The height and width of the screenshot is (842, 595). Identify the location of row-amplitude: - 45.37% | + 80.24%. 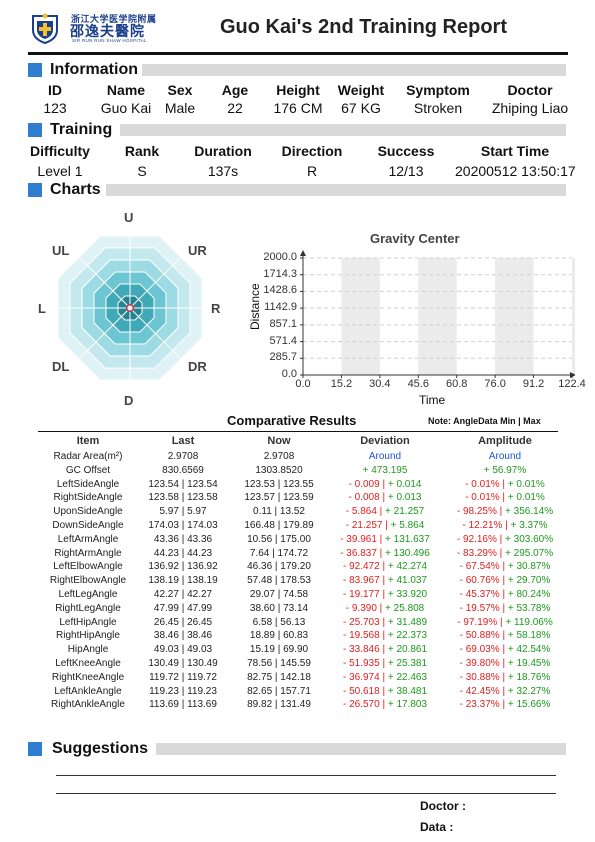
(505, 594).